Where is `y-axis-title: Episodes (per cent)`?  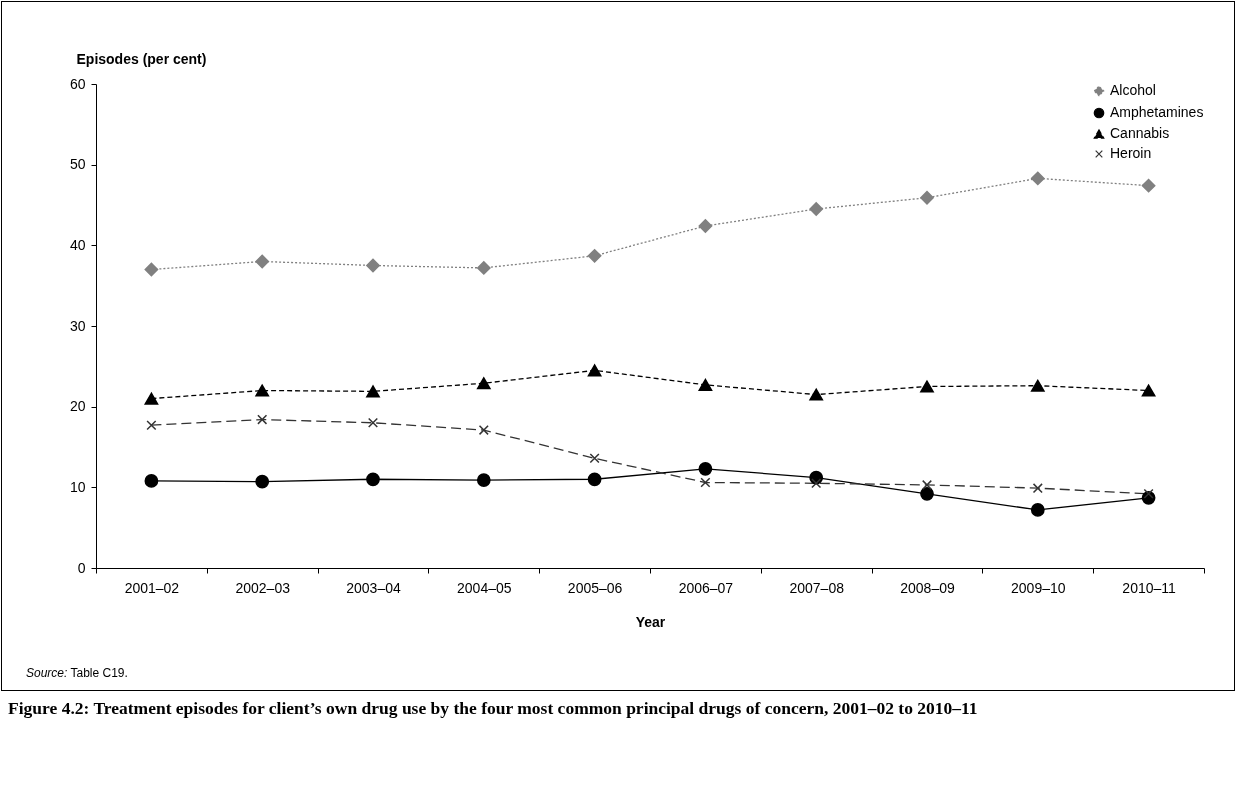 y-axis-title: Episodes (per cent) is located at coordinates (141, 58).